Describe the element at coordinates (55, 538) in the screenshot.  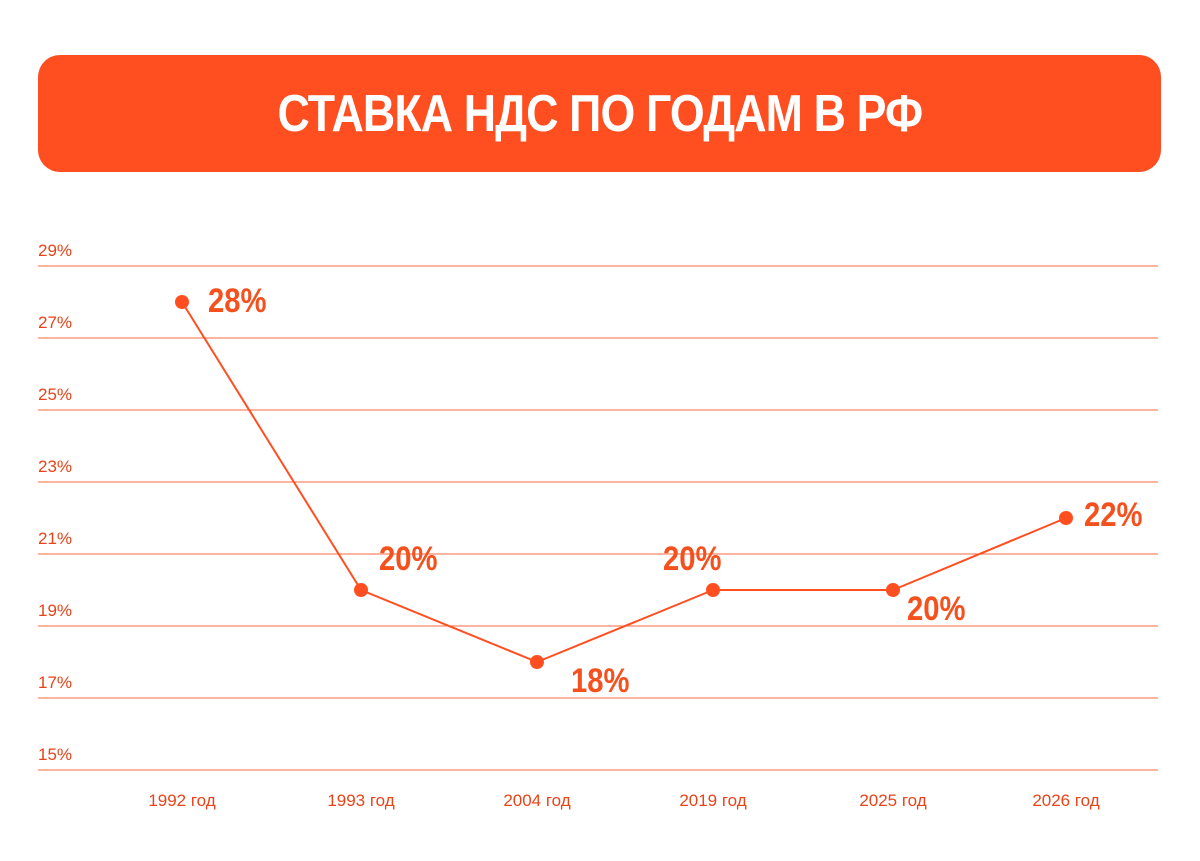
I see `y-tick-label: 21%` at that location.